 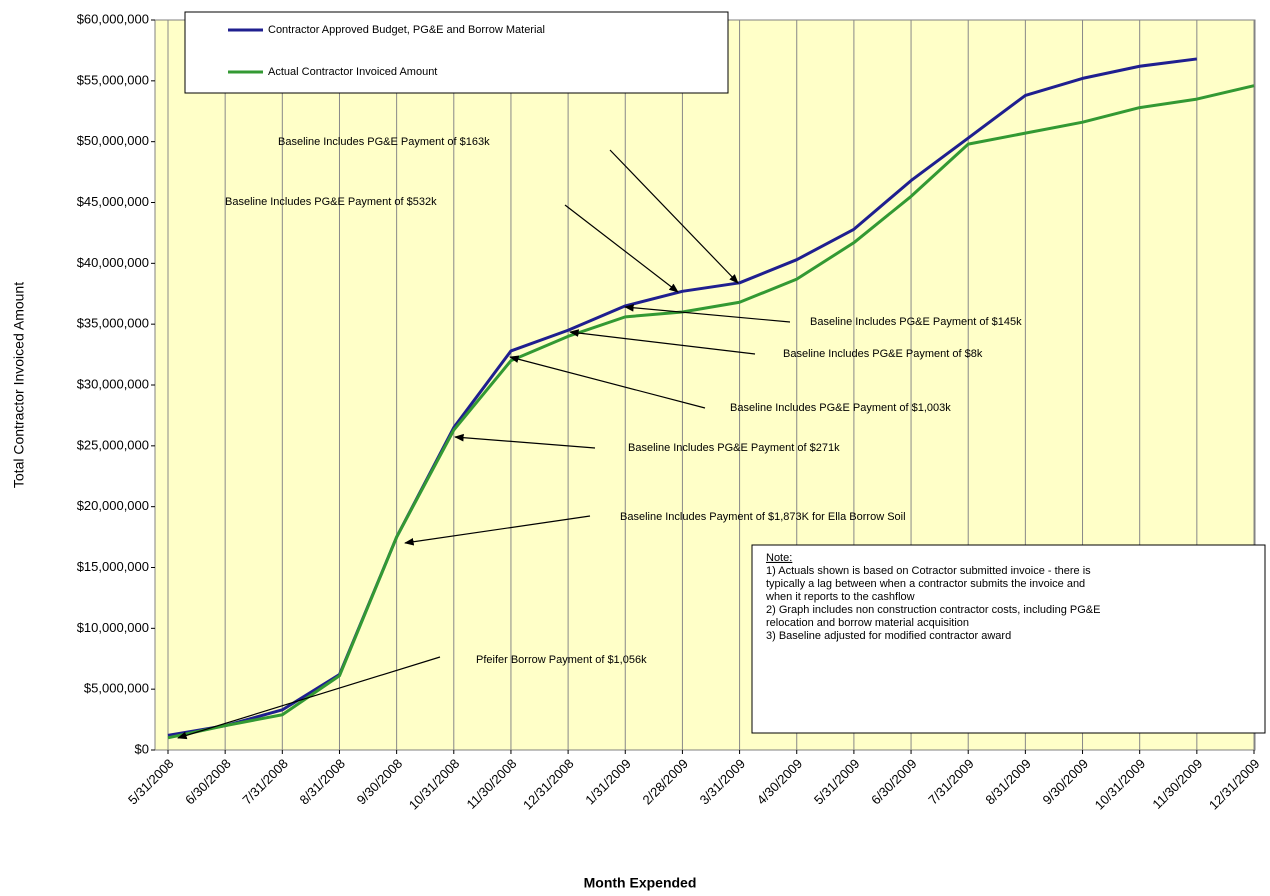 I want to click on y-tick-label: $5,000,000, so click(x=116, y=688).